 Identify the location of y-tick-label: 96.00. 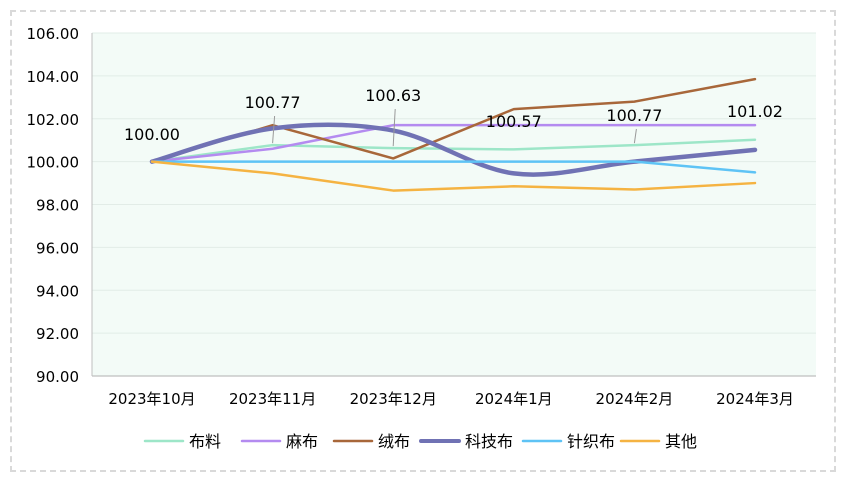
(57, 248).